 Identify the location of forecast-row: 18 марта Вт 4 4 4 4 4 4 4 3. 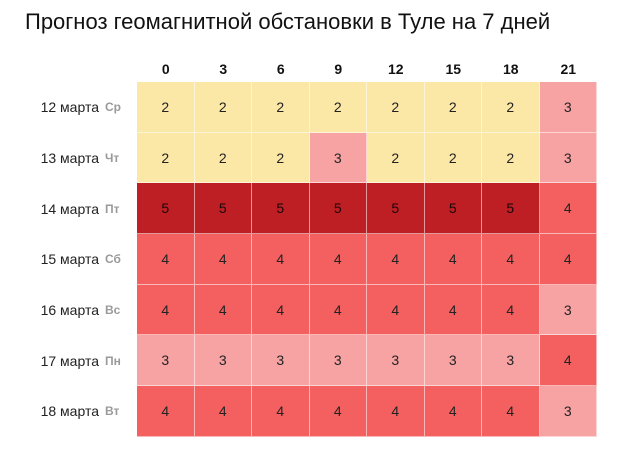
(321, 411).